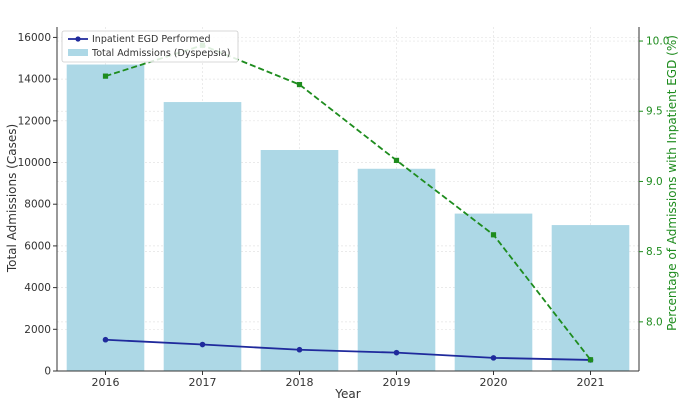  I want to click on percentage-point-2021, so click(590, 360).